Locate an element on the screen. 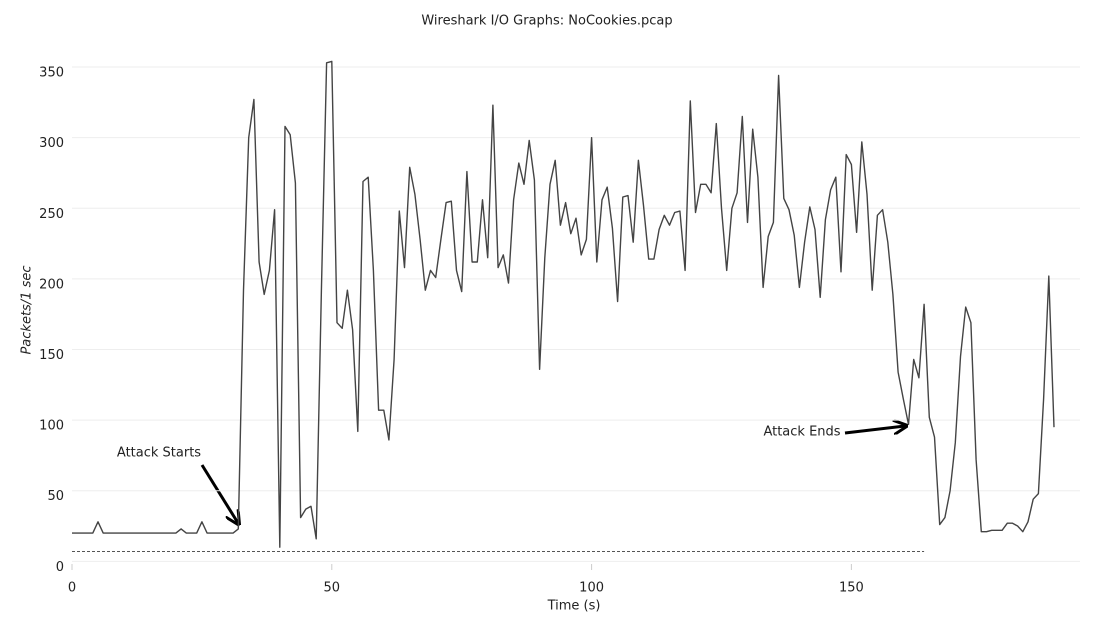 The image size is (1104, 618). x-tick-label: 0 is located at coordinates (72, 588).